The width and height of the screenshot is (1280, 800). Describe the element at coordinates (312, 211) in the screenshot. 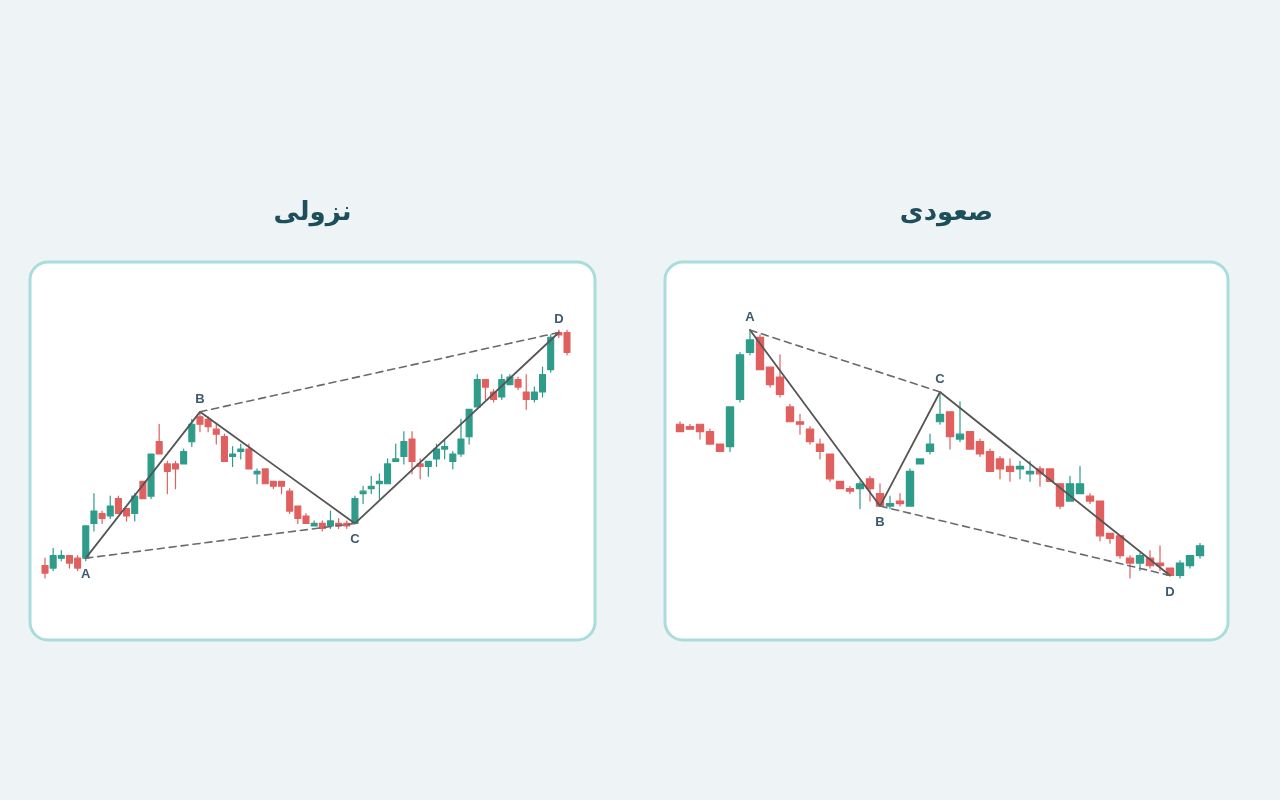

I see `chart-title: نزولی` at that location.